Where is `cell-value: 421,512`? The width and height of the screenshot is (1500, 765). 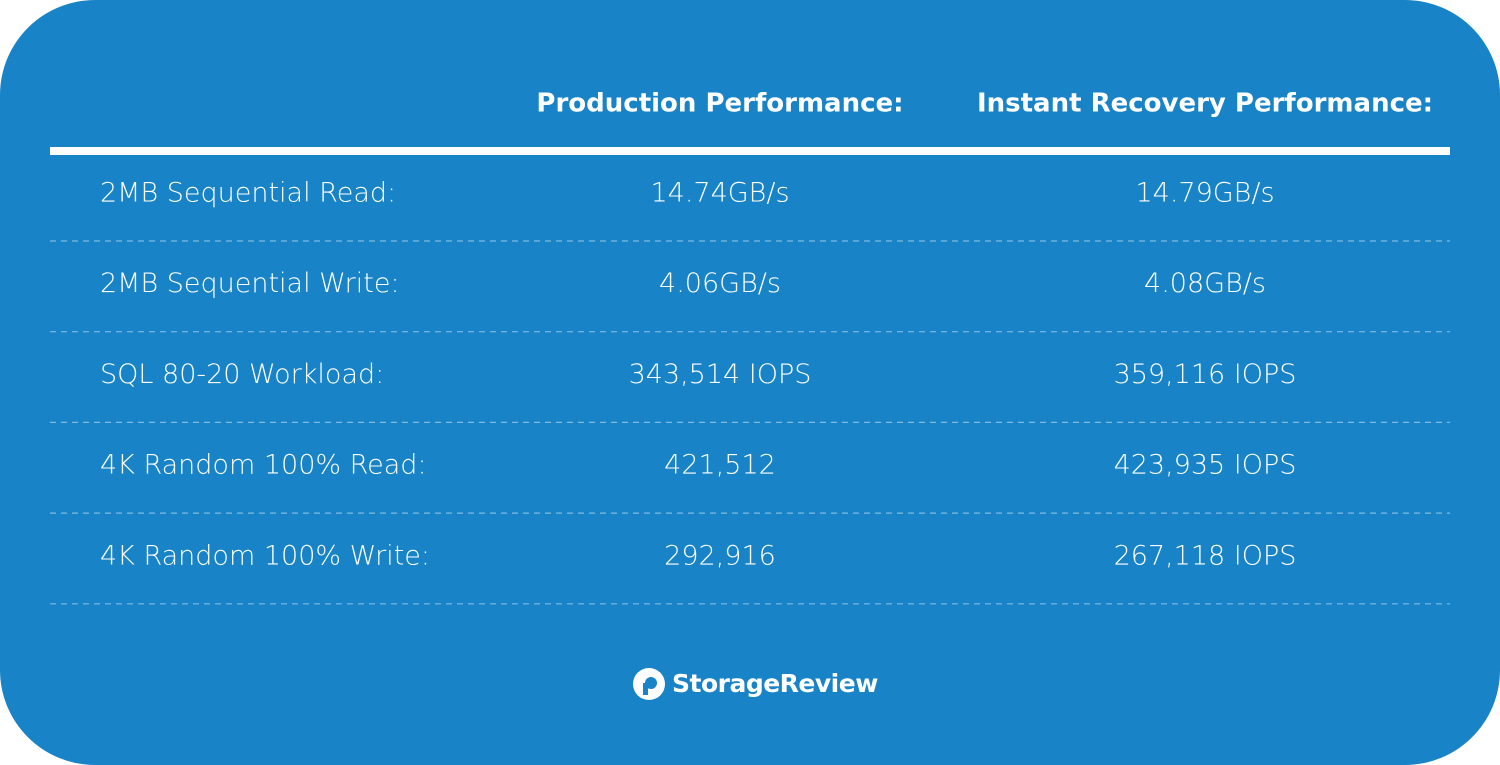
cell-value: 421,512 is located at coordinates (720, 465).